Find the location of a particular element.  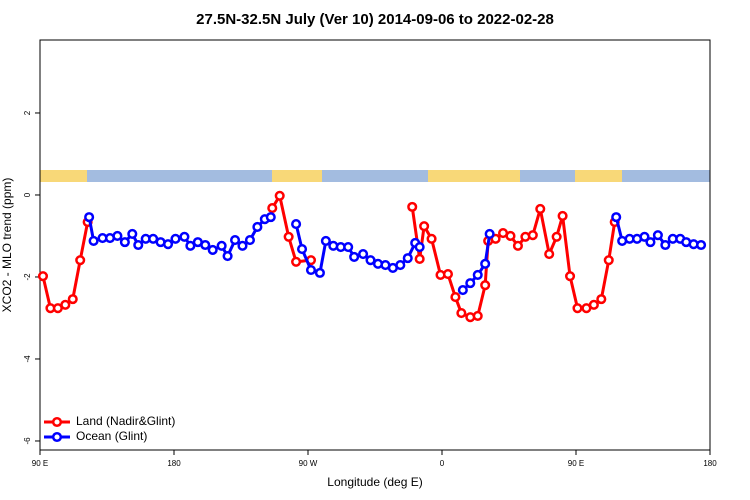

x-tick-label: 0 is located at coordinates (442, 463).